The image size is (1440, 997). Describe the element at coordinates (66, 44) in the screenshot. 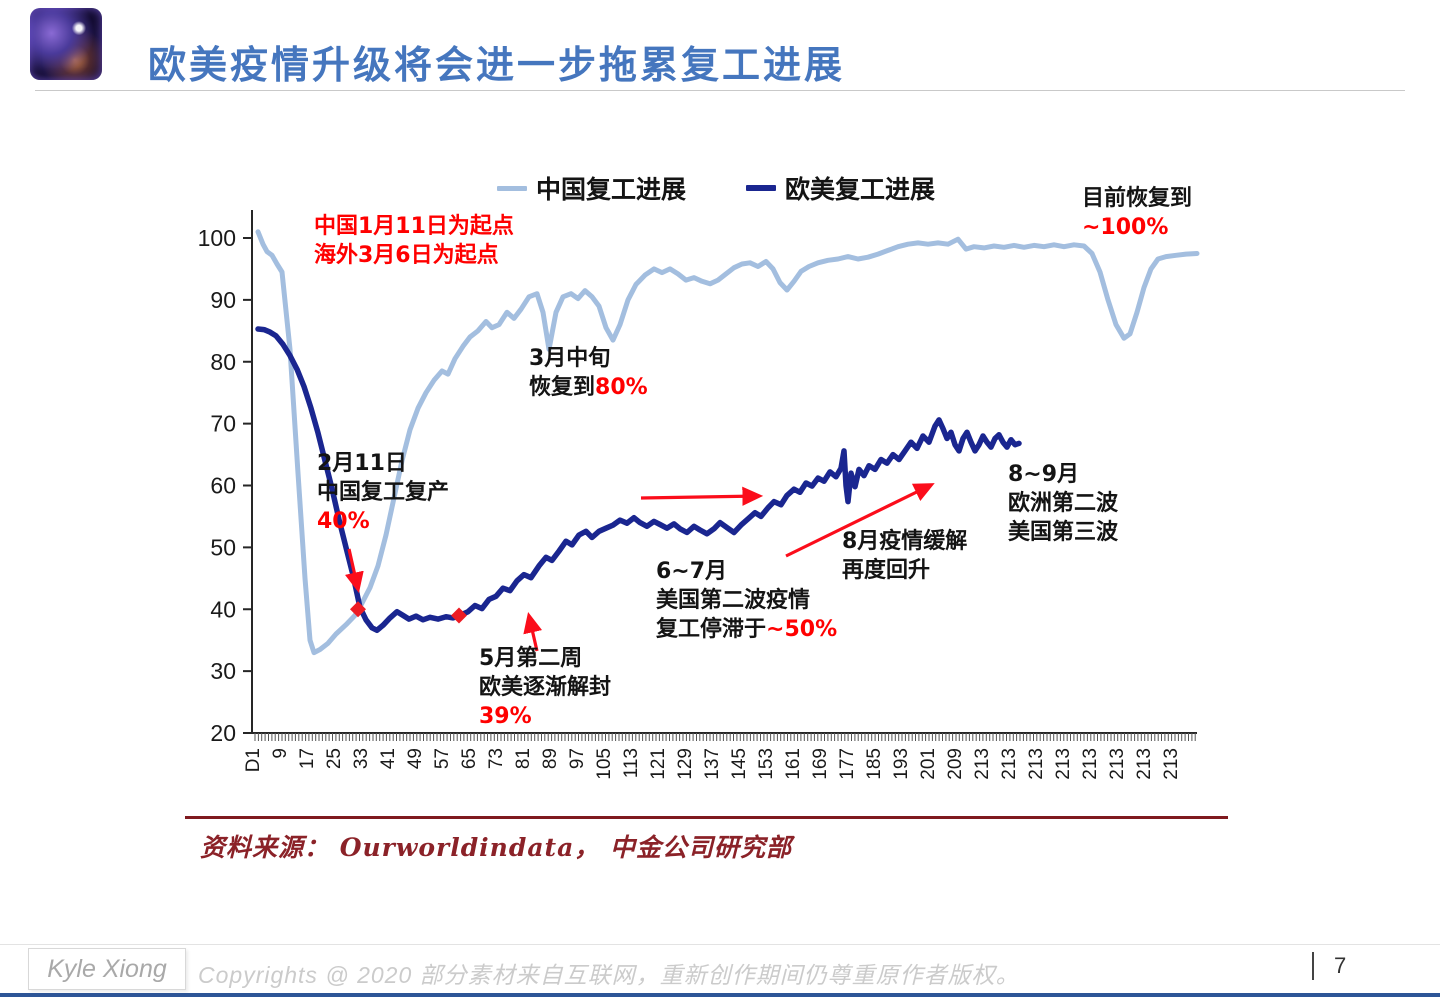

I see `company-logo` at that location.